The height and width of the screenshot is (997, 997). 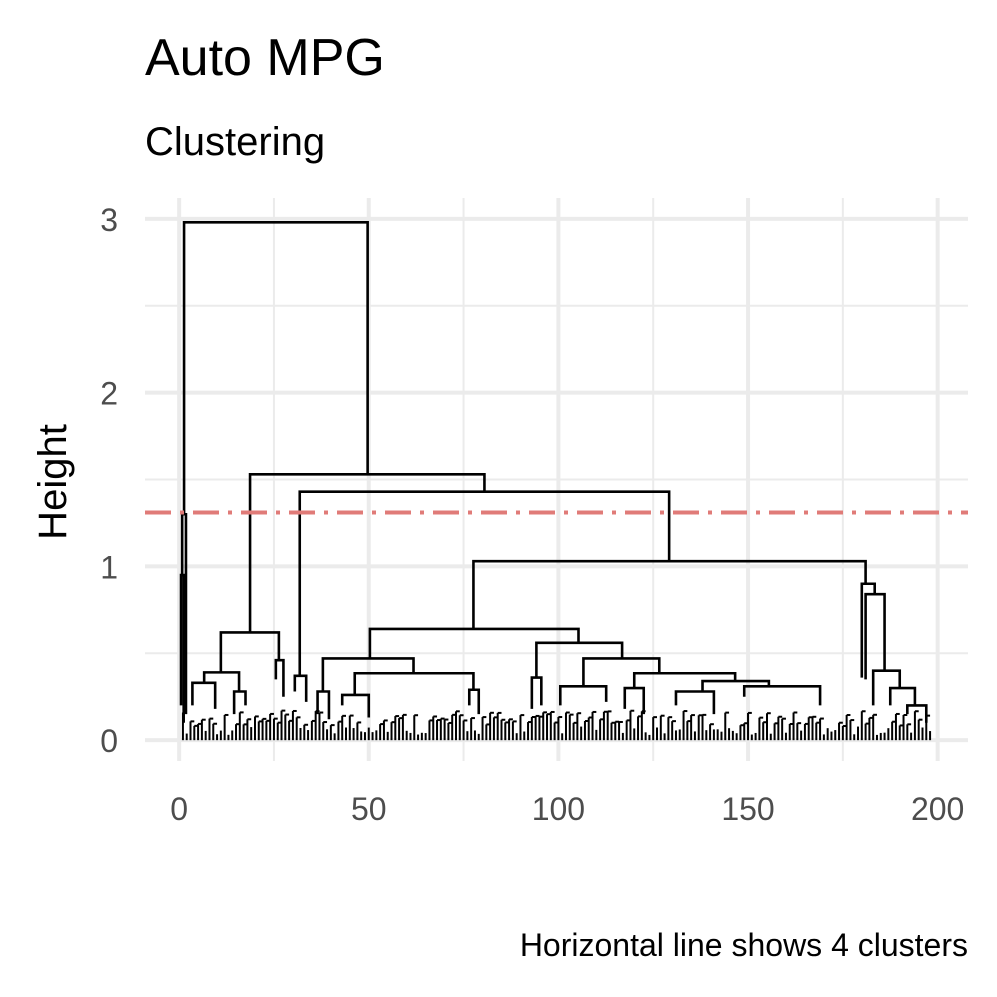 I want to click on x-tick-label: 50, so click(x=369, y=809).